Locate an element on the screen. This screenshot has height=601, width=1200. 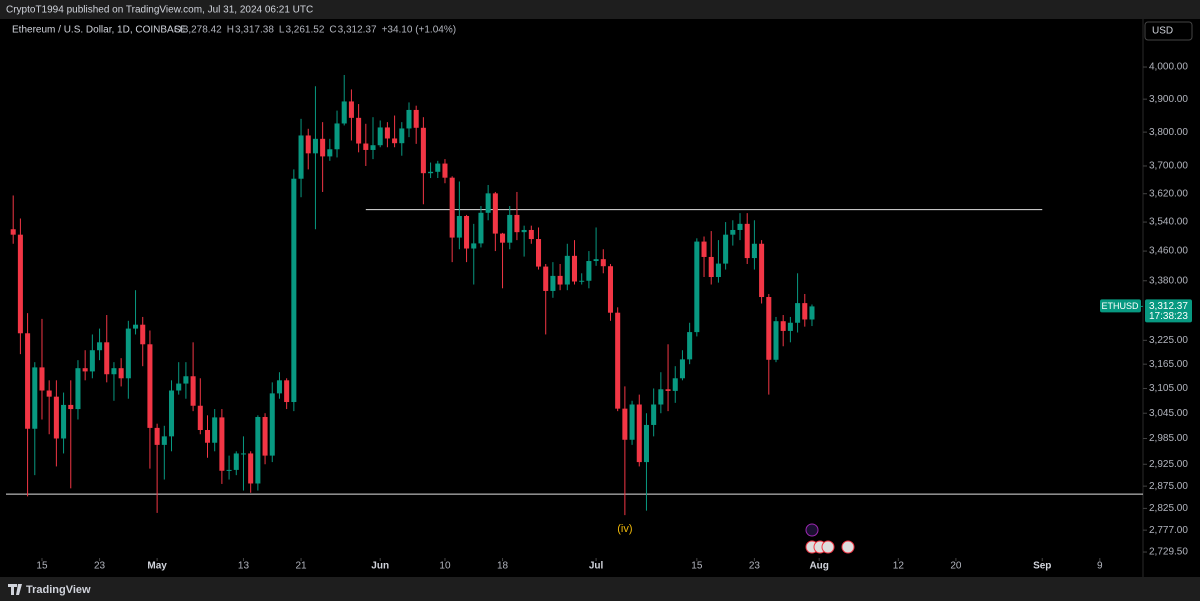
y-tick-label: 3,700.00 is located at coordinates (1168, 166).